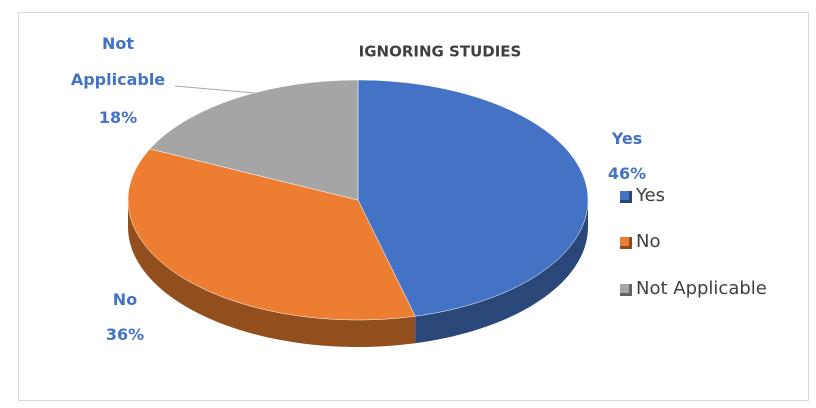 The height and width of the screenshot is (408, 816). What do you see at coordinates (125, 334) in the screenshot?
I see `data-label-value: 36%` at bounding box center [125, 334].